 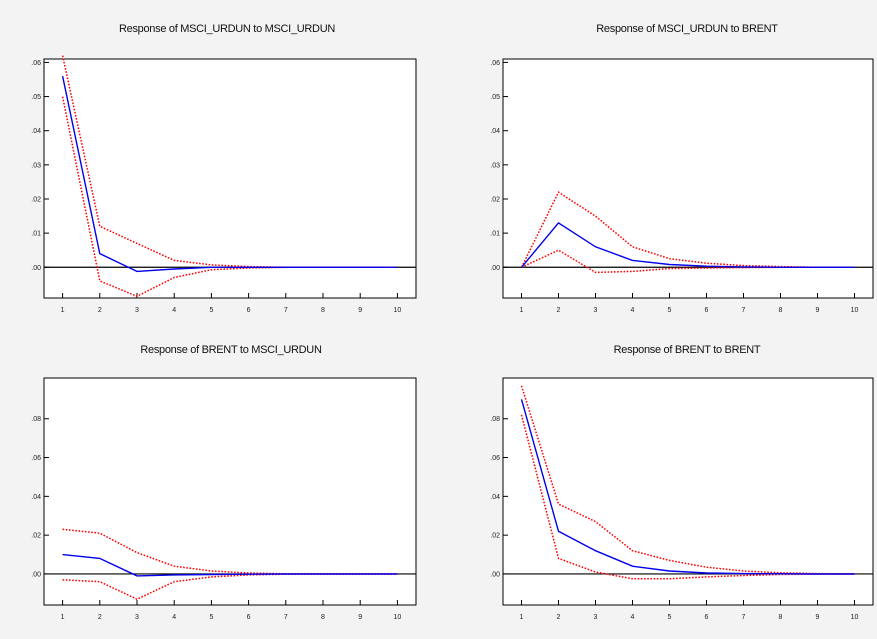 I want to click on panel-title: Response of BRENT to BRENT, so click(x=687, y=350).